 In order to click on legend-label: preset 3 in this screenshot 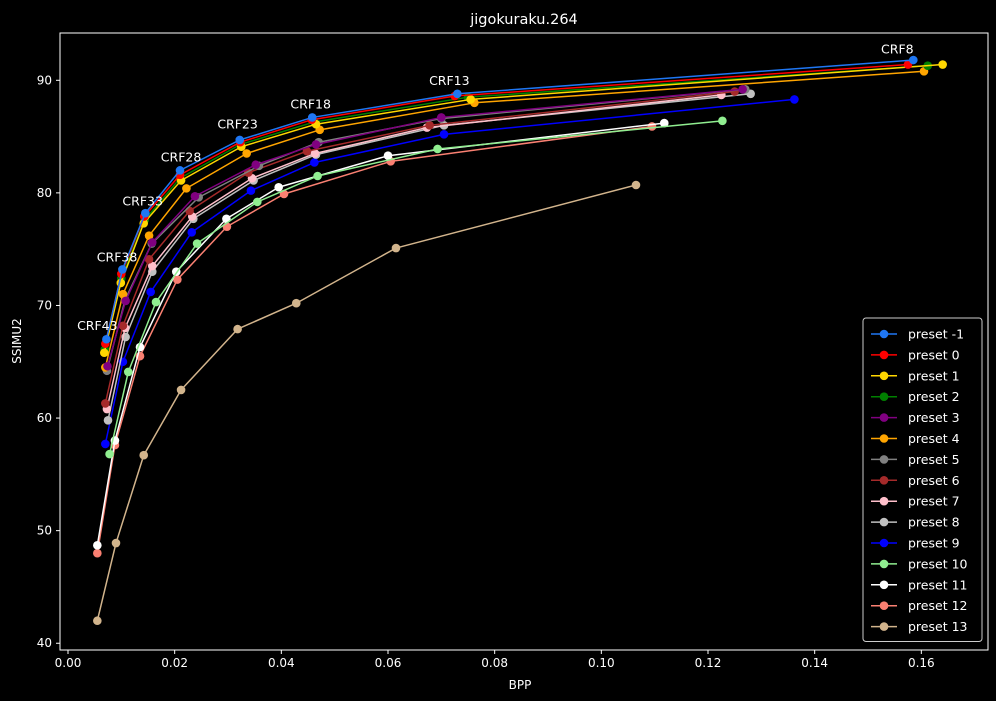, I will do `click(934, 417)`.